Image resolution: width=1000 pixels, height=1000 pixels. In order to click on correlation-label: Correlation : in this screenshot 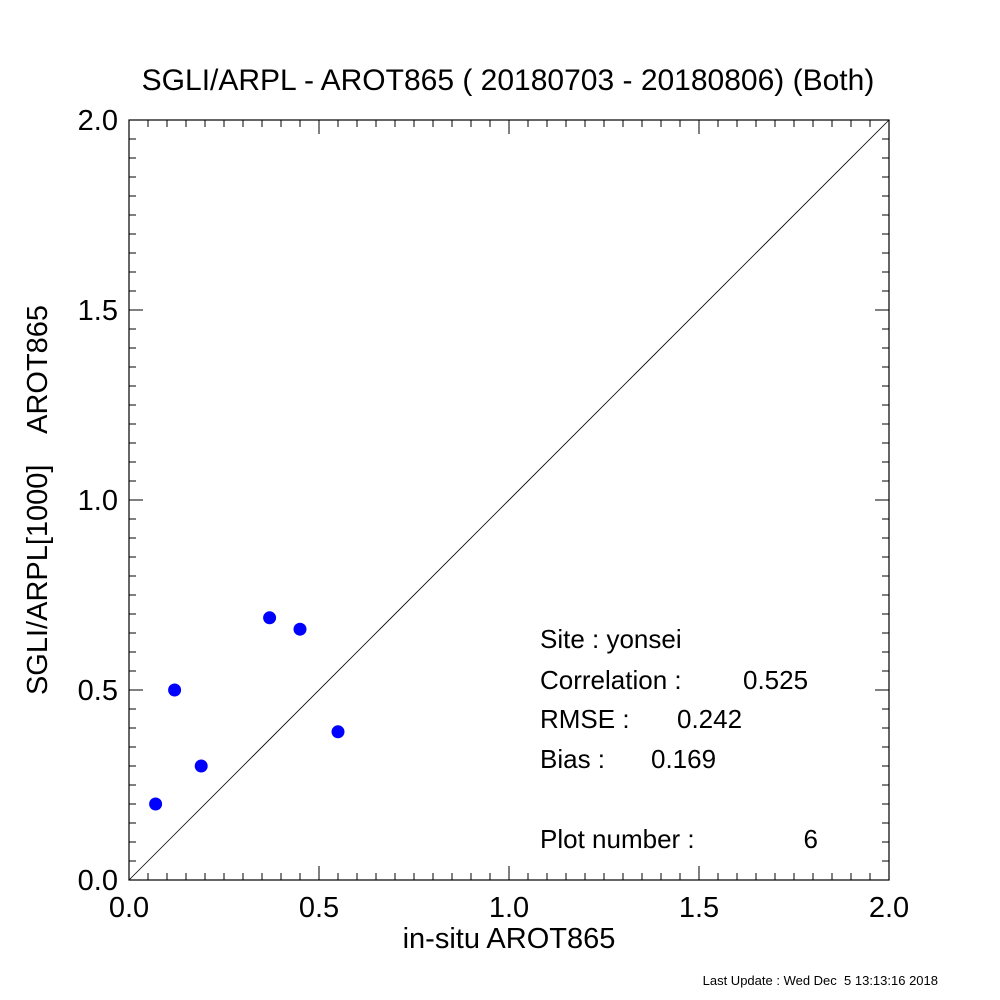, I will do `click(611, 680)`.